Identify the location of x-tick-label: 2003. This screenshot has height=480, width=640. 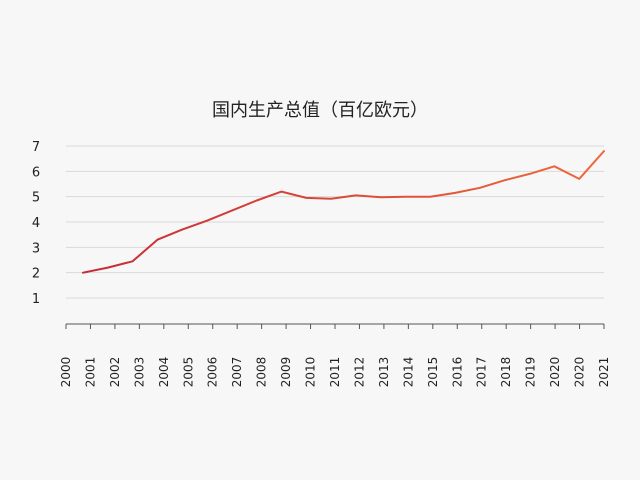
(139, 372).